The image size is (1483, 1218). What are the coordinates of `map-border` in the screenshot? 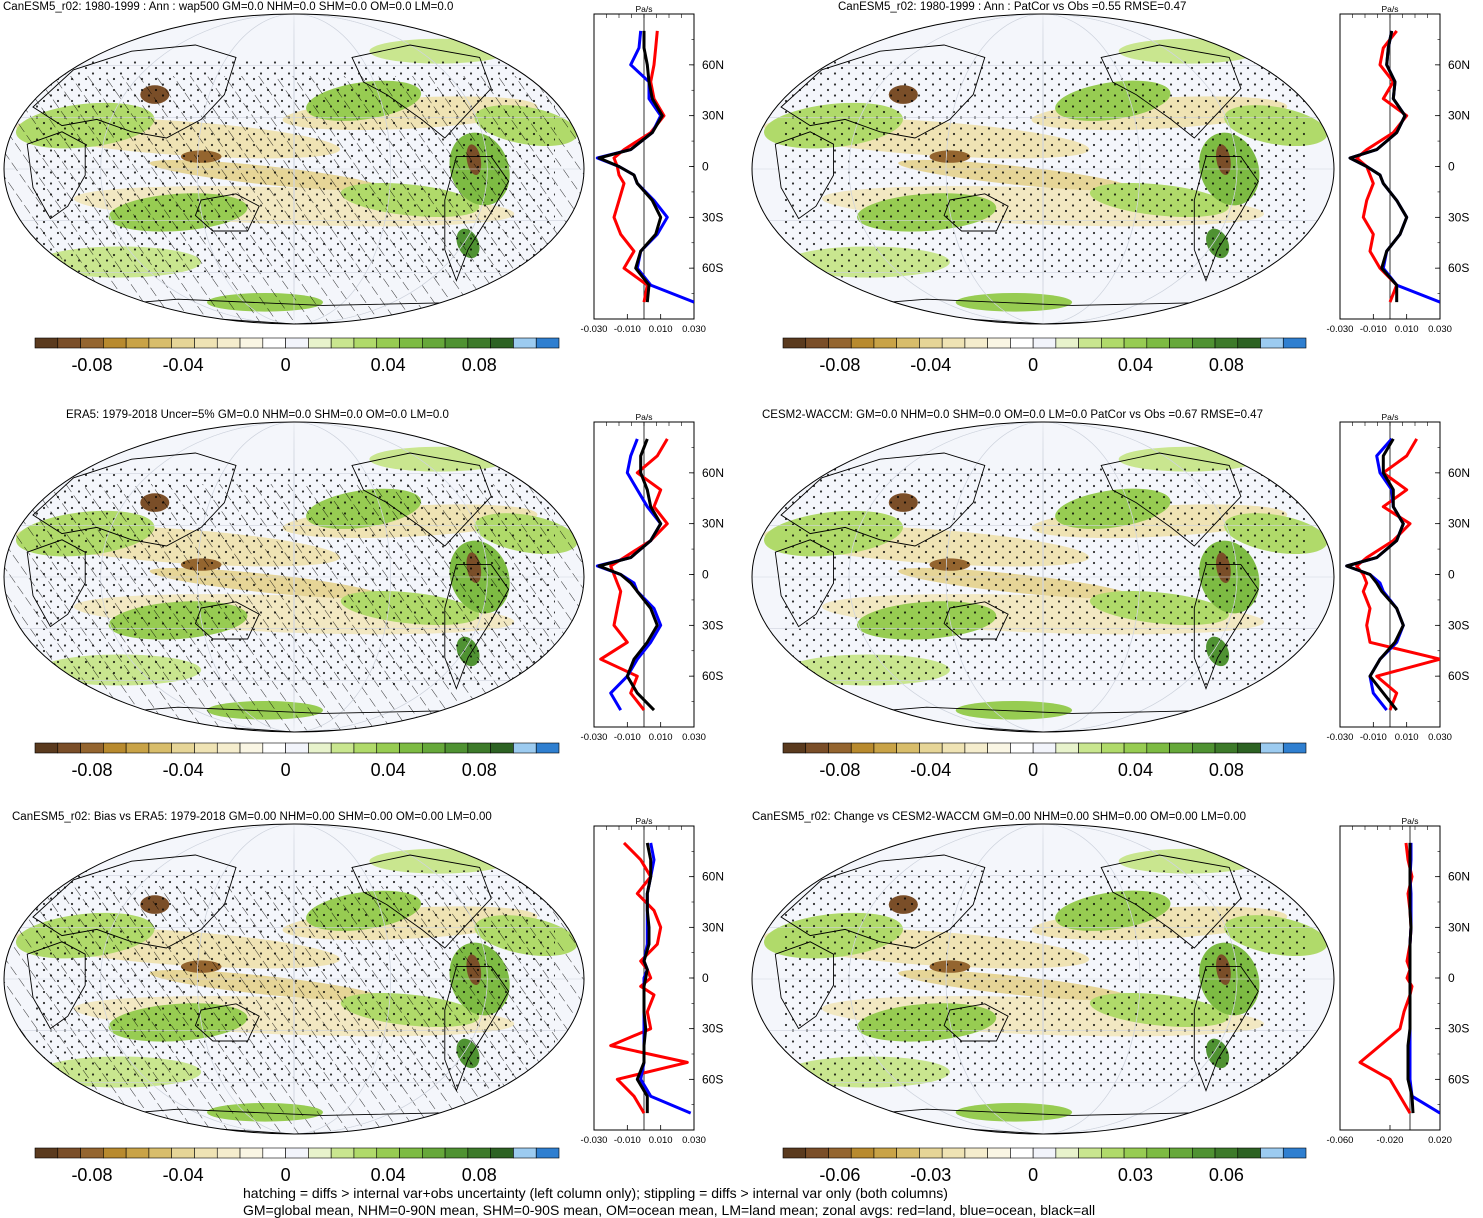 It's located at (294, 979).